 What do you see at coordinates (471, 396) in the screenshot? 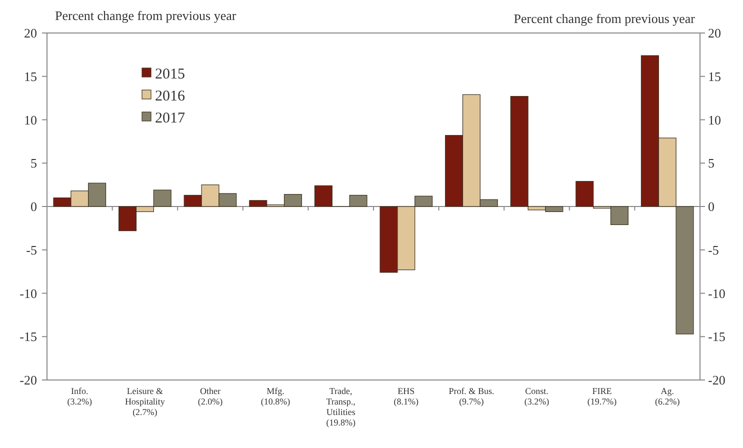
I see `x-tick-label: Prof. & Bus. (9.7%)` at bounding box center [471, 396].